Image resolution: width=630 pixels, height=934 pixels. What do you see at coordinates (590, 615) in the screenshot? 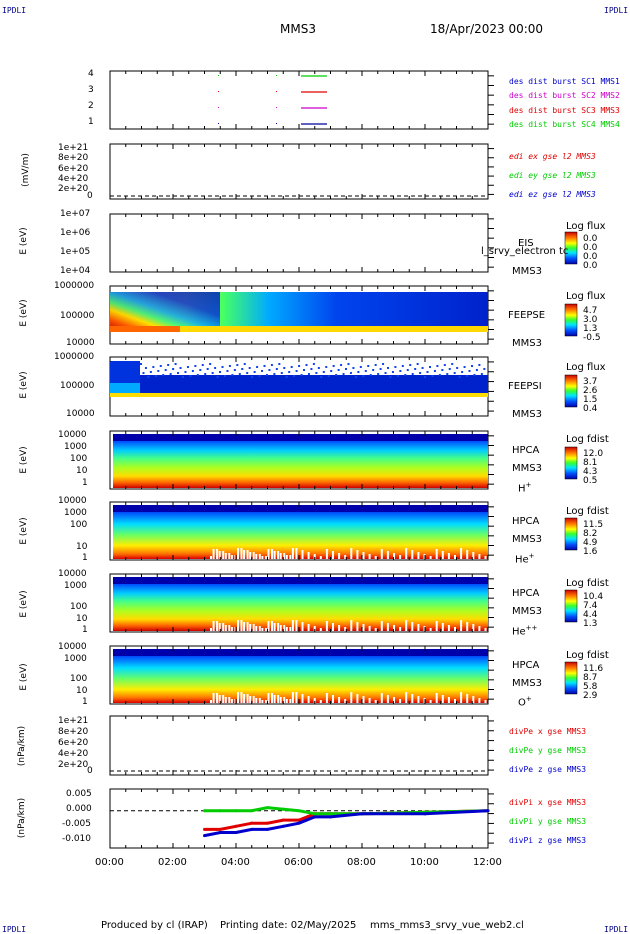
I see `hpca-hepp-cb-value: 4.4` at bounding box center [590, 615].